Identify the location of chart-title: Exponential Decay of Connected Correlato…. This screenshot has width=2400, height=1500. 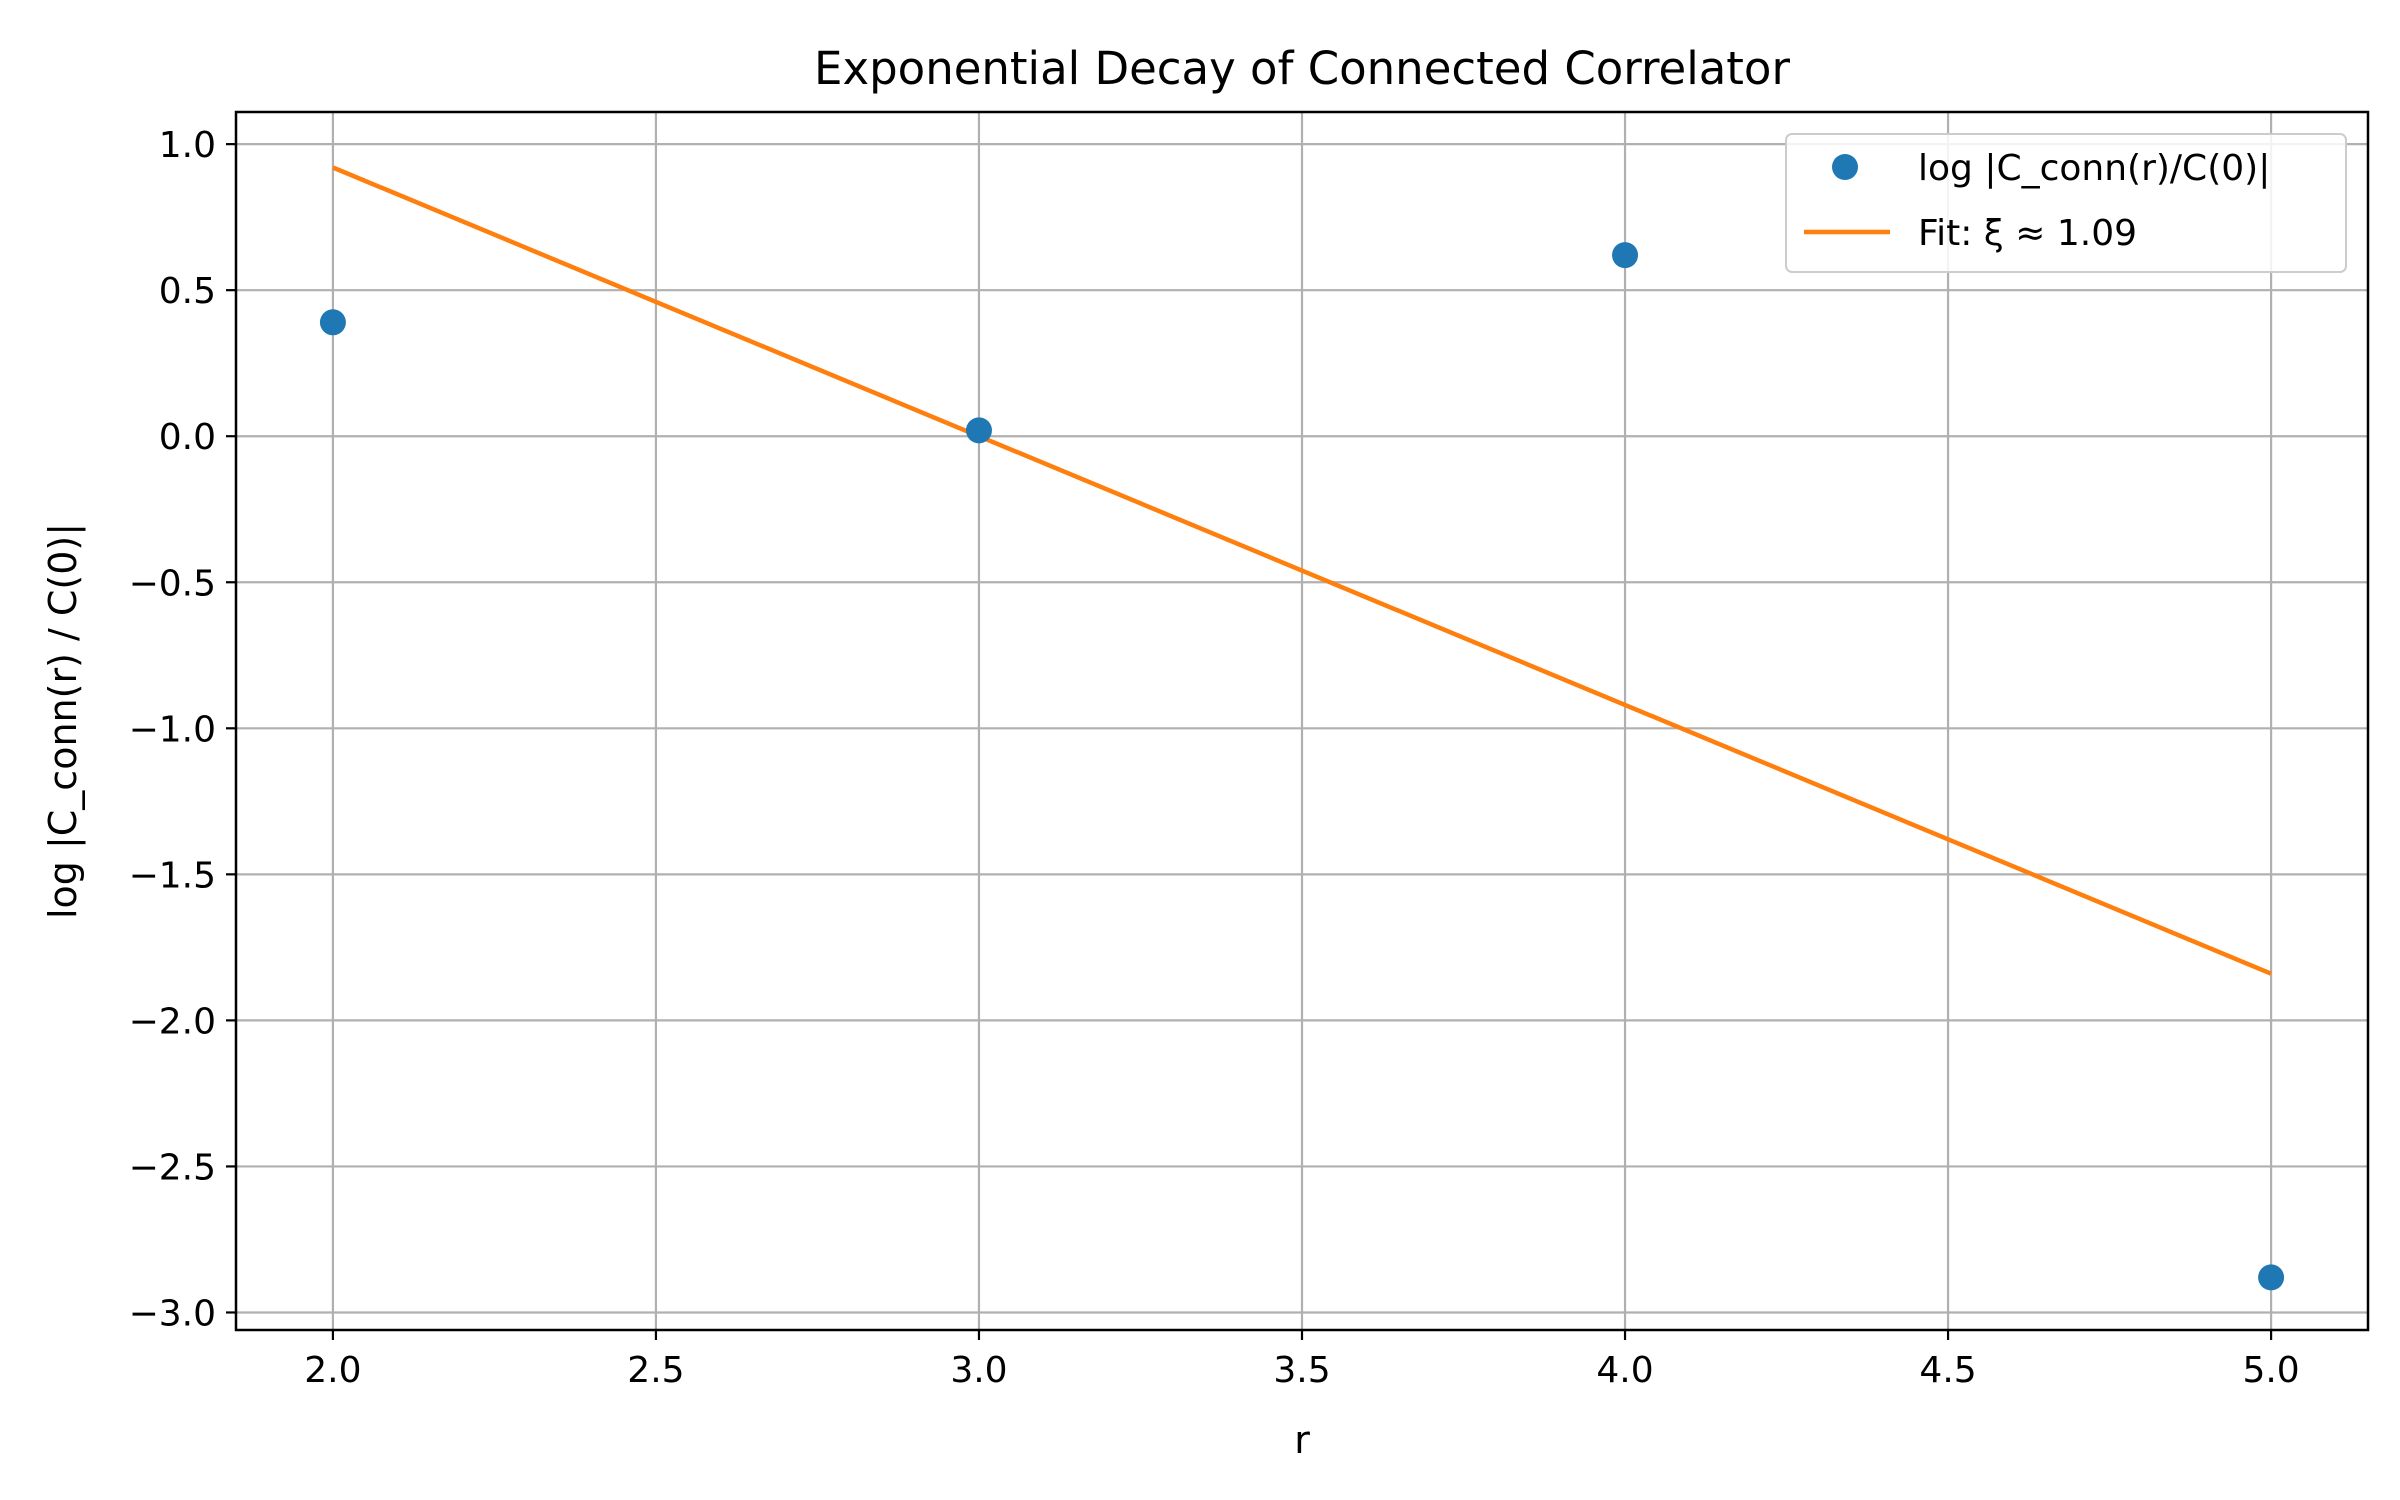
(1302, 68).